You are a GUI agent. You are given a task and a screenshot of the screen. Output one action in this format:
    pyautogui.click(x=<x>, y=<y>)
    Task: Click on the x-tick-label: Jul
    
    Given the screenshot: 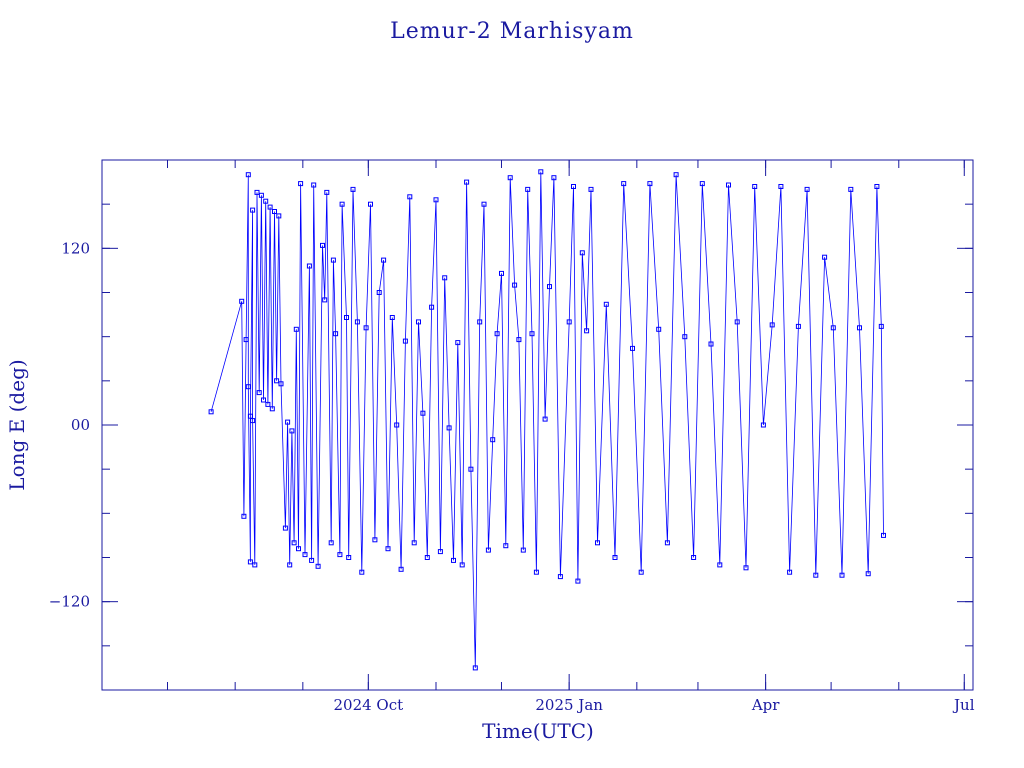 What is the action you would take?
    pyautogui.click(x=963, y=705)
    